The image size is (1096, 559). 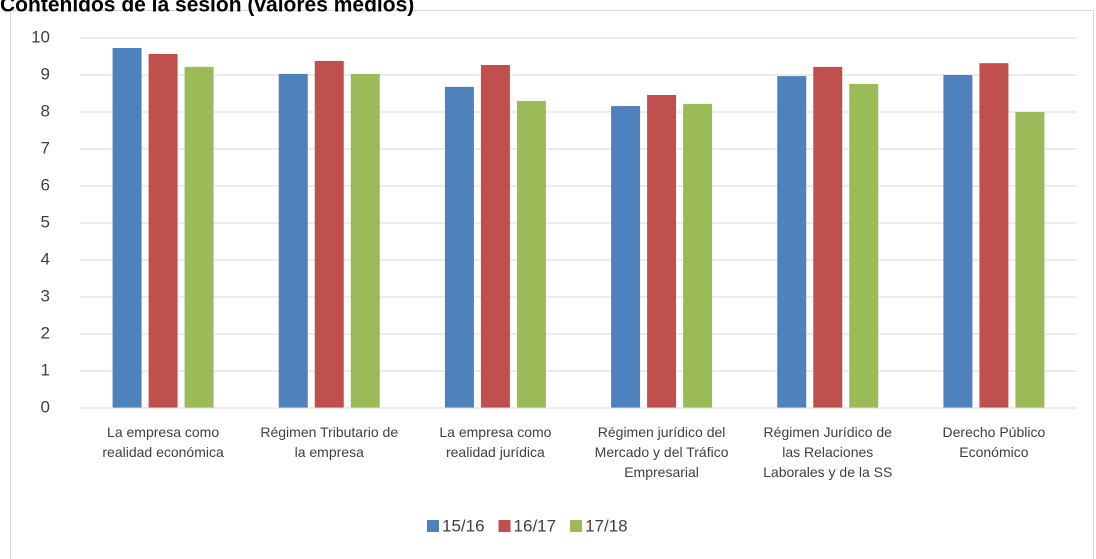 What do you see at coordinates (45, 221) in the screenshot?
I see `y-tick-label: 5` at bounding box center [45, 221].